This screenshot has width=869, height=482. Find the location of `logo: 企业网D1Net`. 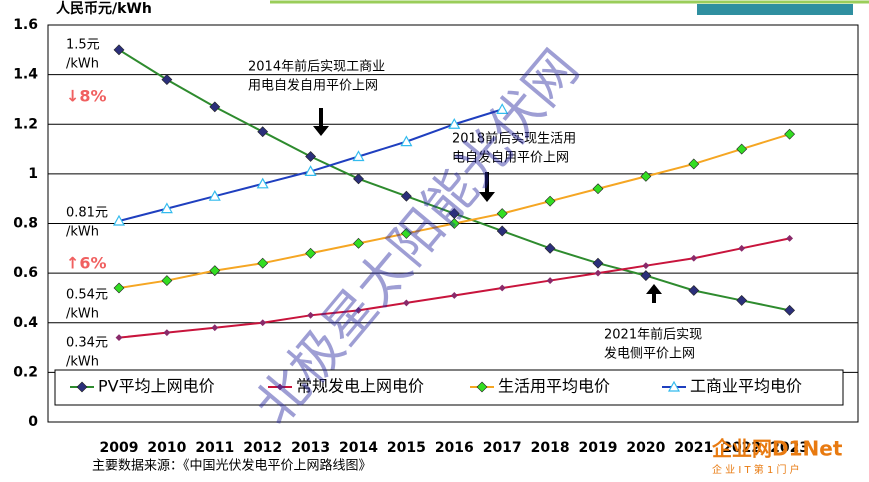

logo: 企业网D1Net is located at coordinates (777, 449).